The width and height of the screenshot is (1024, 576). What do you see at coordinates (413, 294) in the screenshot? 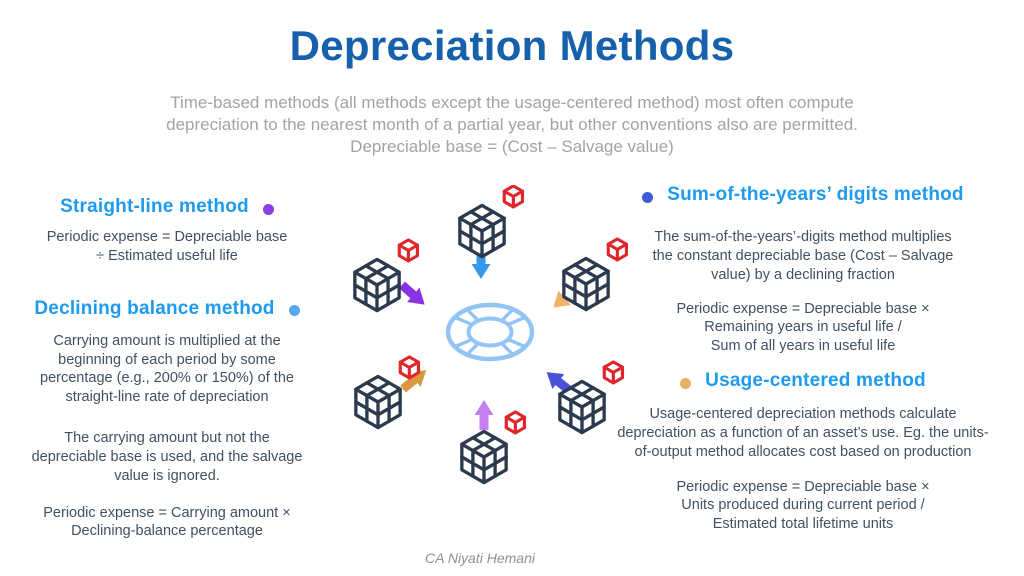
I see `arrow-upper-left-icon` at bounding box center [413, 294].